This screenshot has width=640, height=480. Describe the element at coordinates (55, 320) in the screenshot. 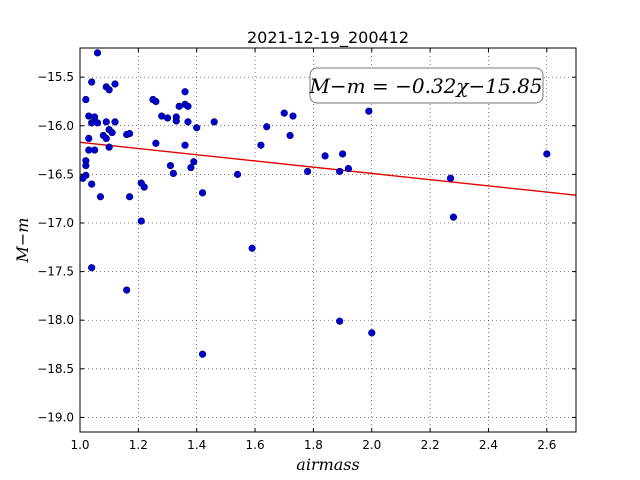

I see `y-tick-label: −18.0` at that location.